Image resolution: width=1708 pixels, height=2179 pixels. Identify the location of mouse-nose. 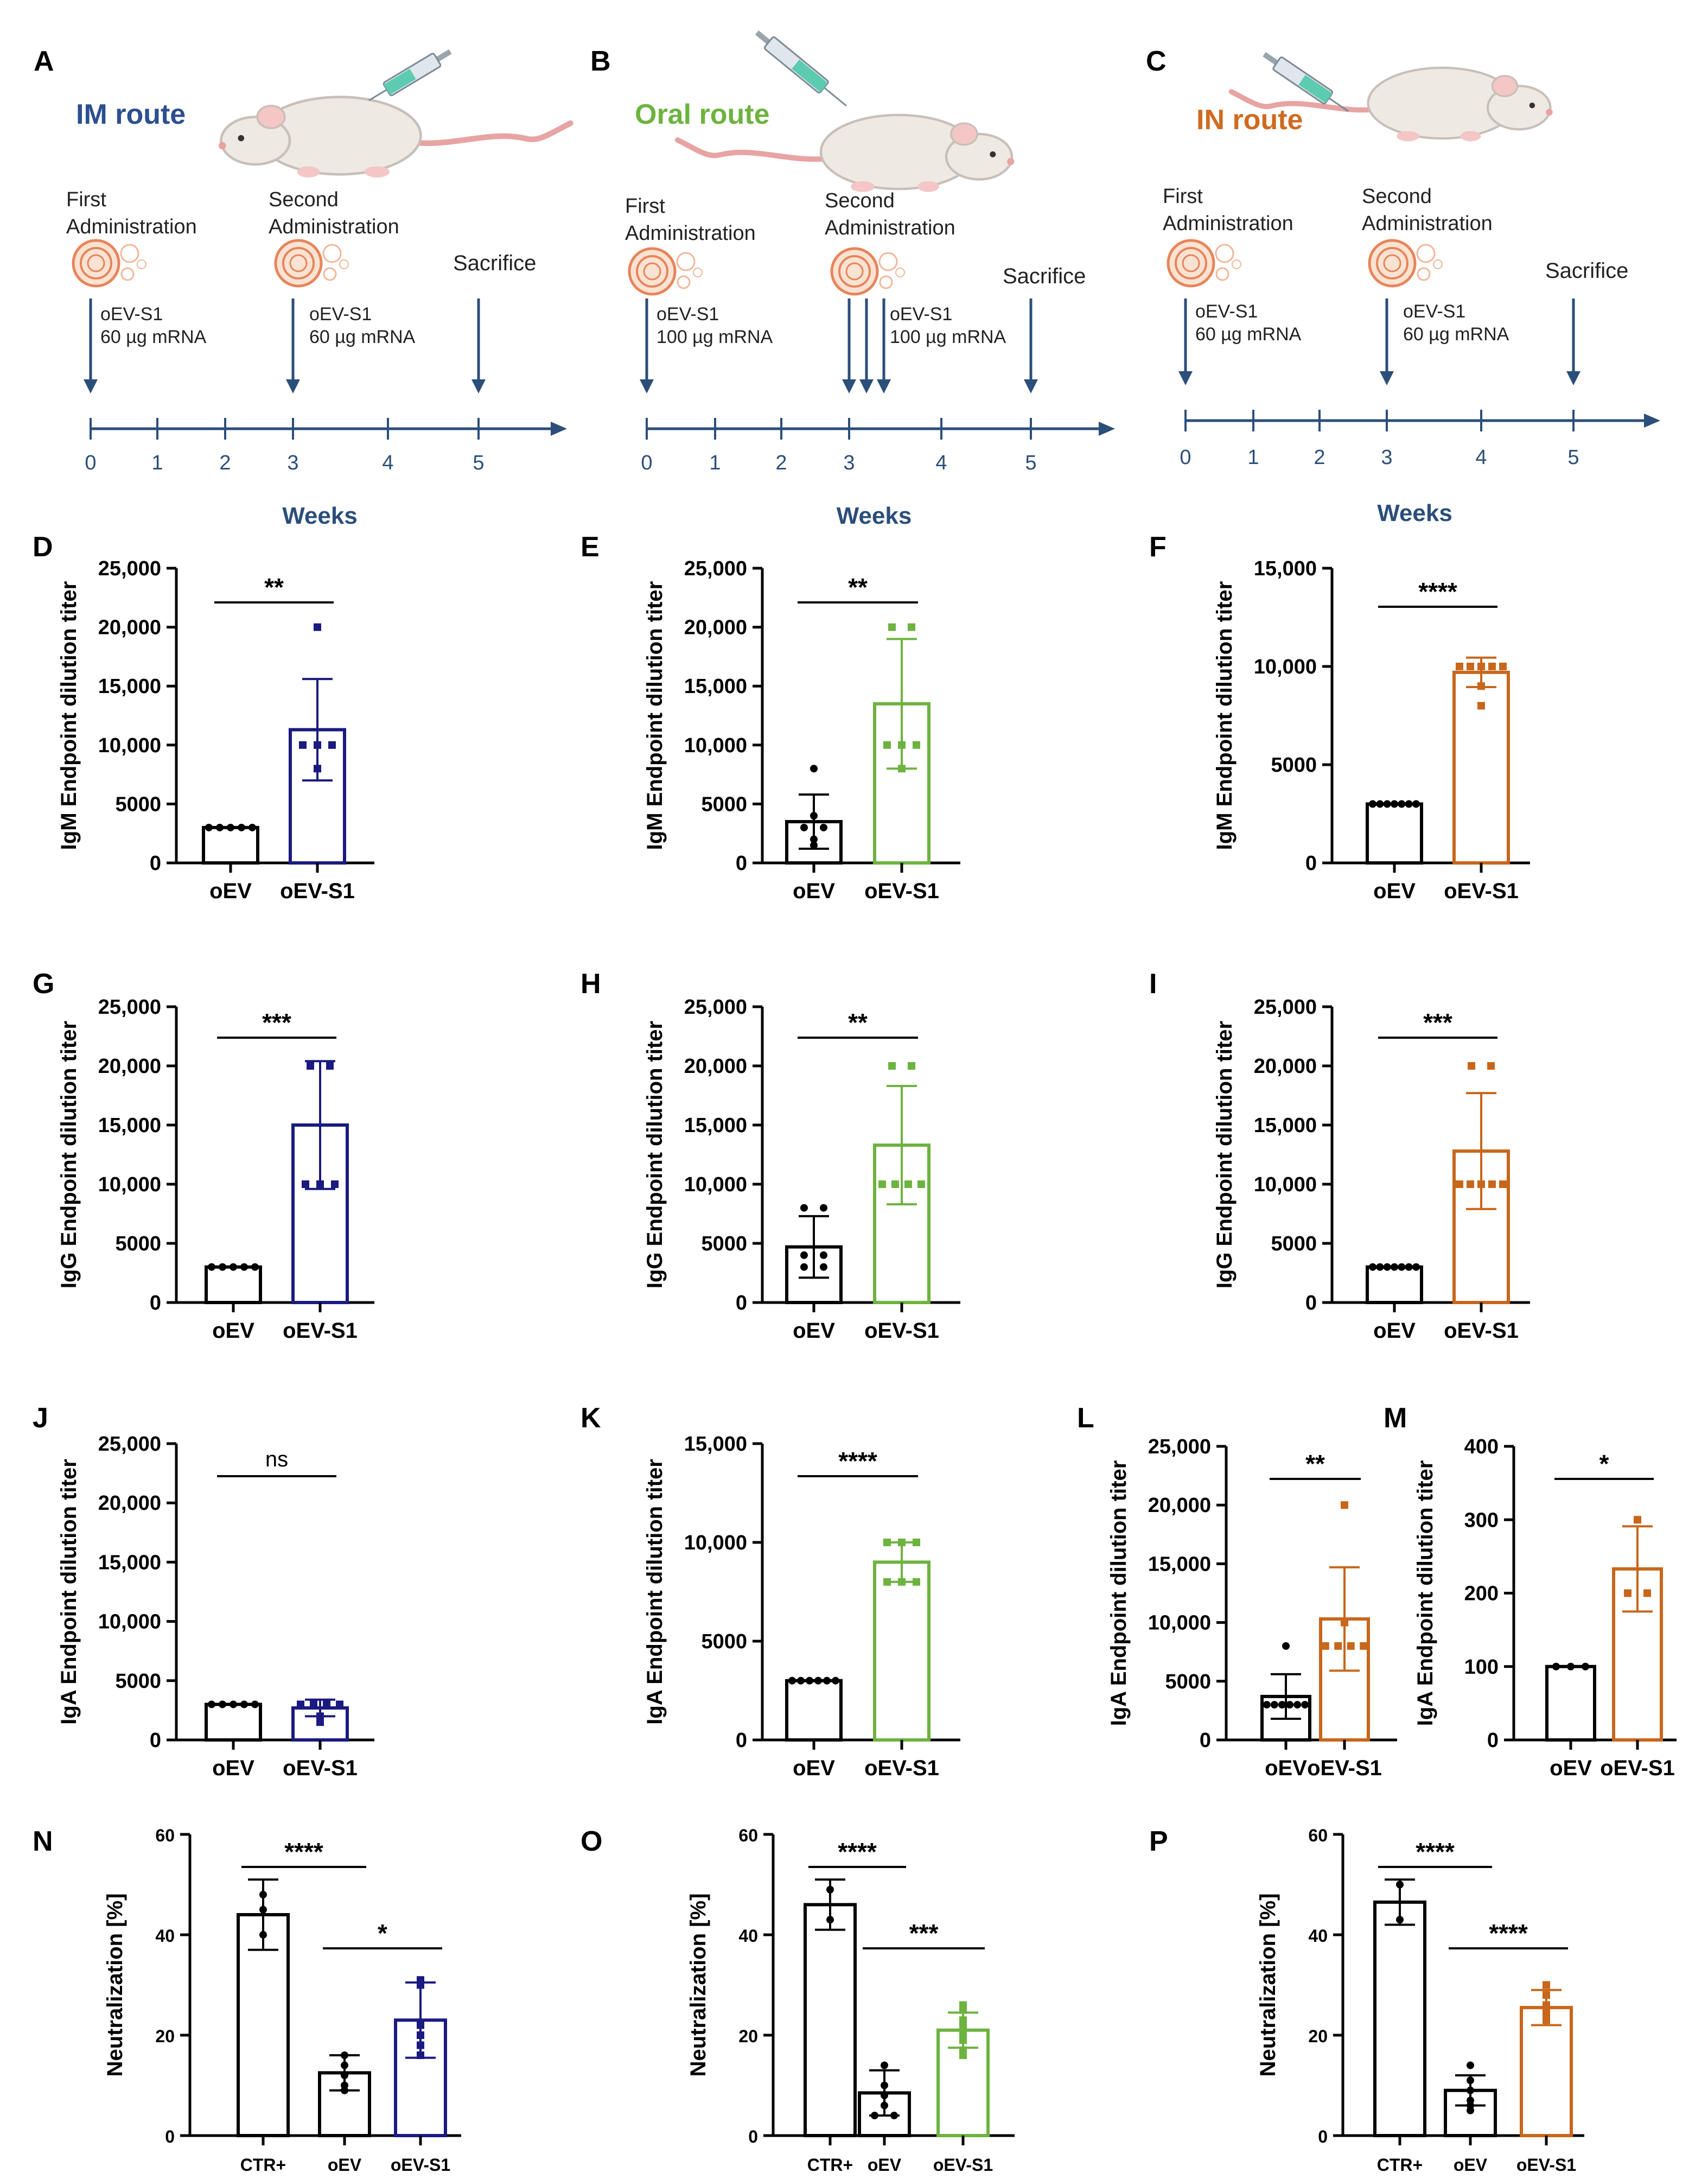
(1549, 112).